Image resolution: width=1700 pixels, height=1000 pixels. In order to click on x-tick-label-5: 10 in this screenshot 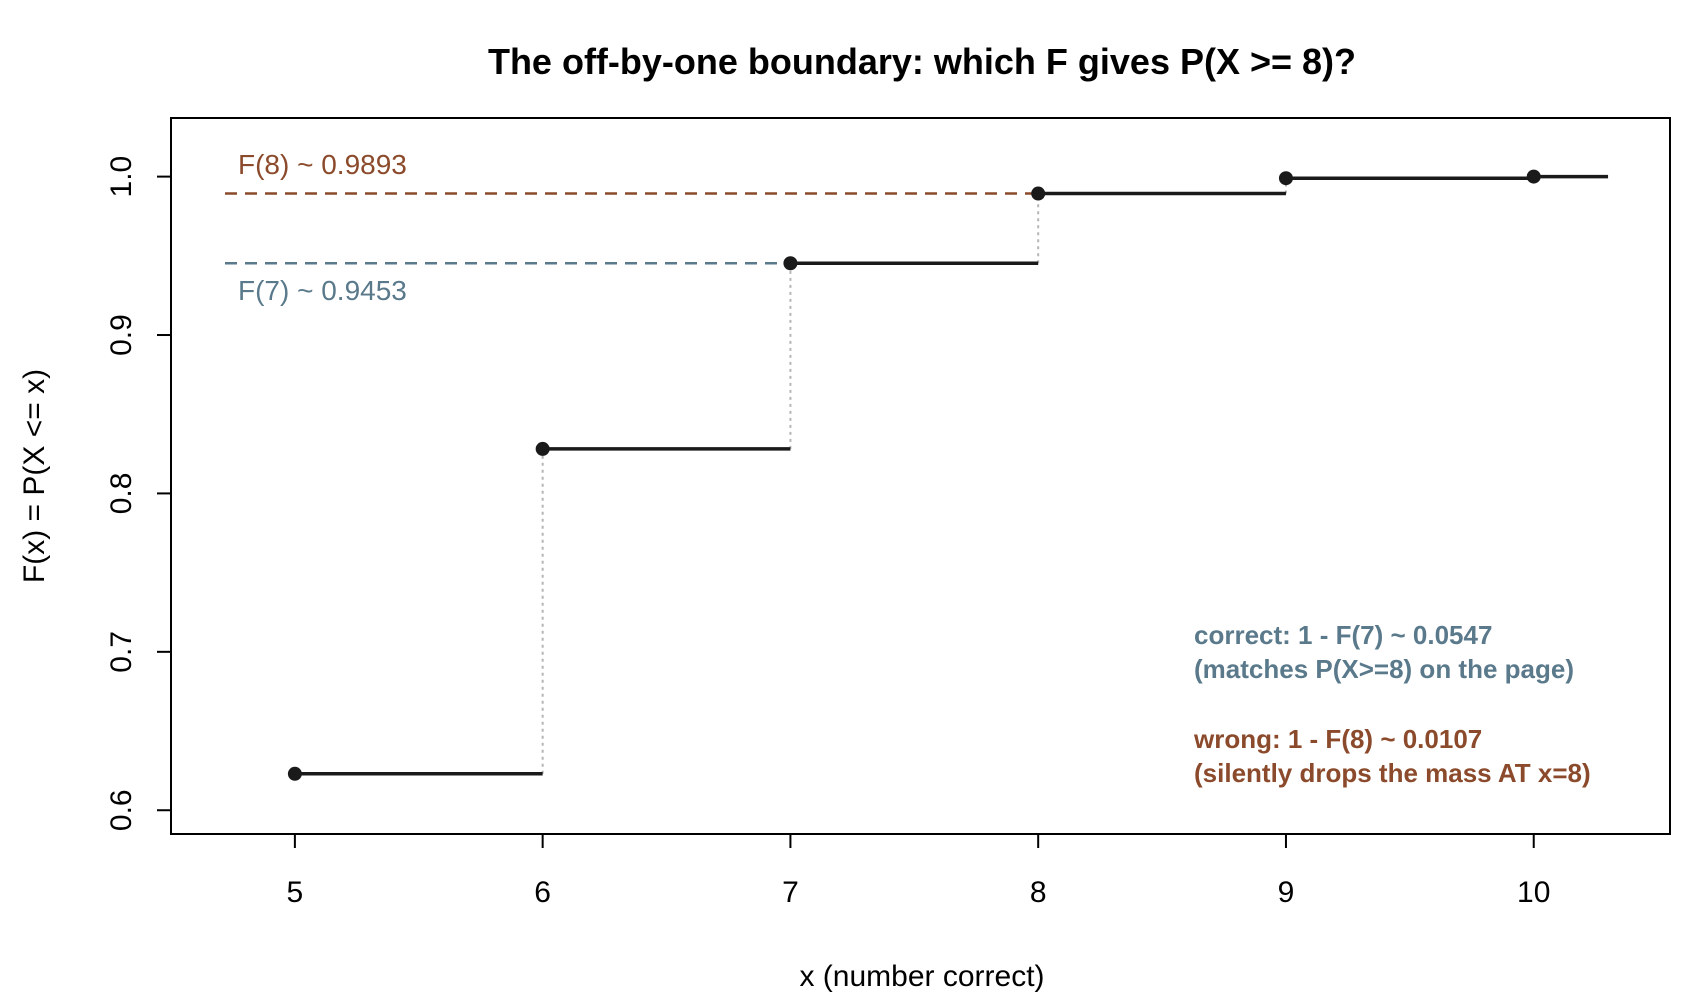, I will do `click(1533, 892)`.